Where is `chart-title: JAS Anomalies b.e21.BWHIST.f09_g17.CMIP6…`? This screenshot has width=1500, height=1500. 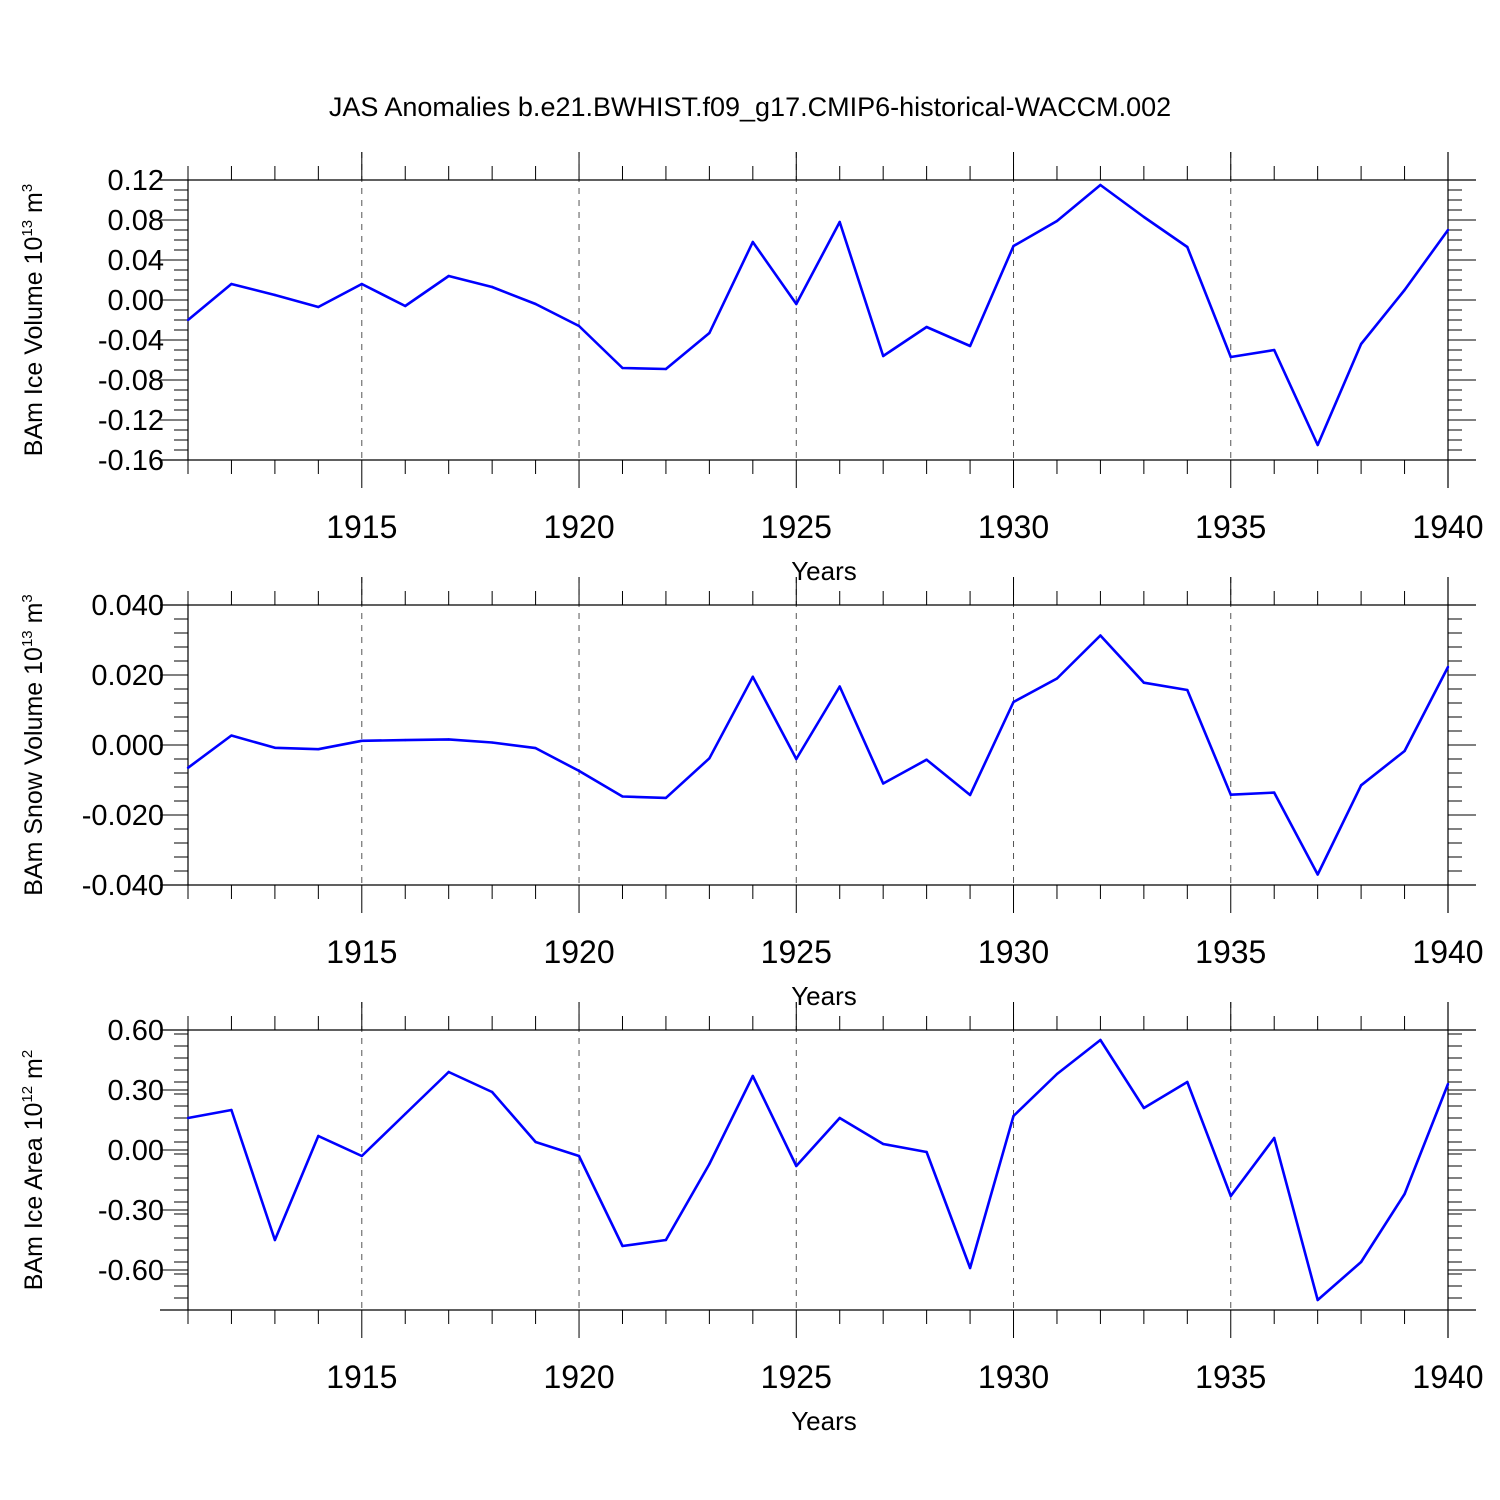
chart-title: JAS Anomalies b.e21.BWHIST.f09_g17.CMIP6… is located at coordinates (750, 107).